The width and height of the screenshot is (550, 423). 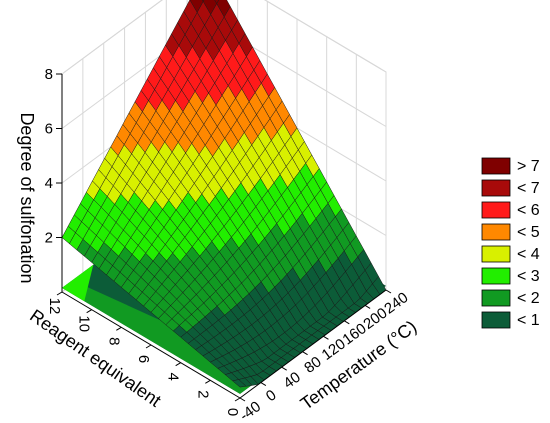 I want to click on x-tick-label: 80, so click(x=312, y=365).